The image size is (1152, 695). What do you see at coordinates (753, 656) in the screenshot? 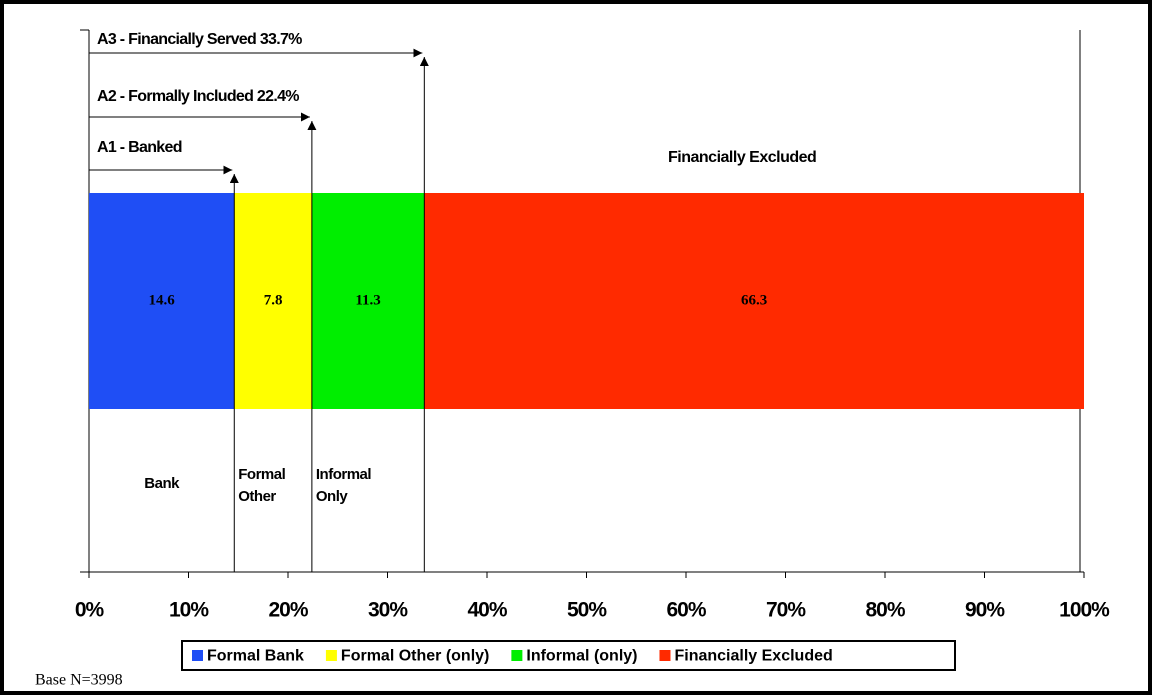
I see `legend-label: Financially Excluded` at bounding box center [753, 656].